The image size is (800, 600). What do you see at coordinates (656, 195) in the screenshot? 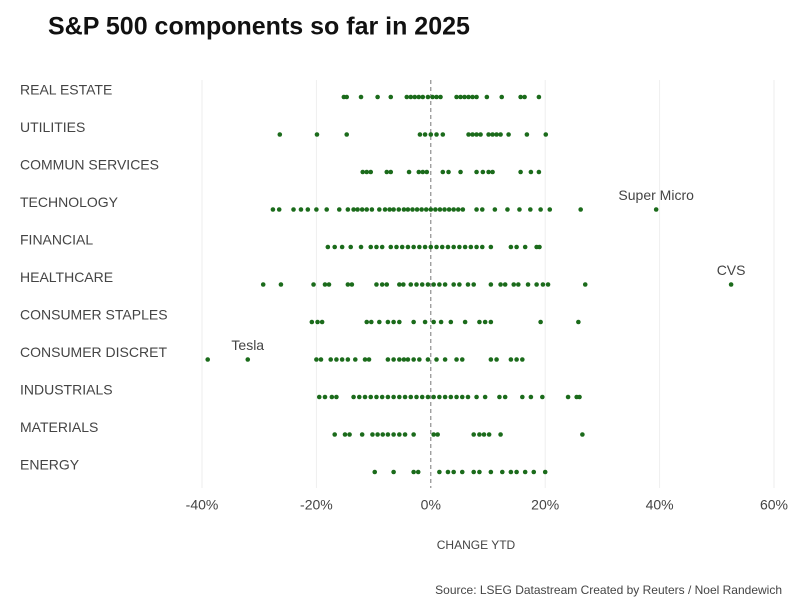
I see `annotation: Super Micro` at bounding box center [656, 195].